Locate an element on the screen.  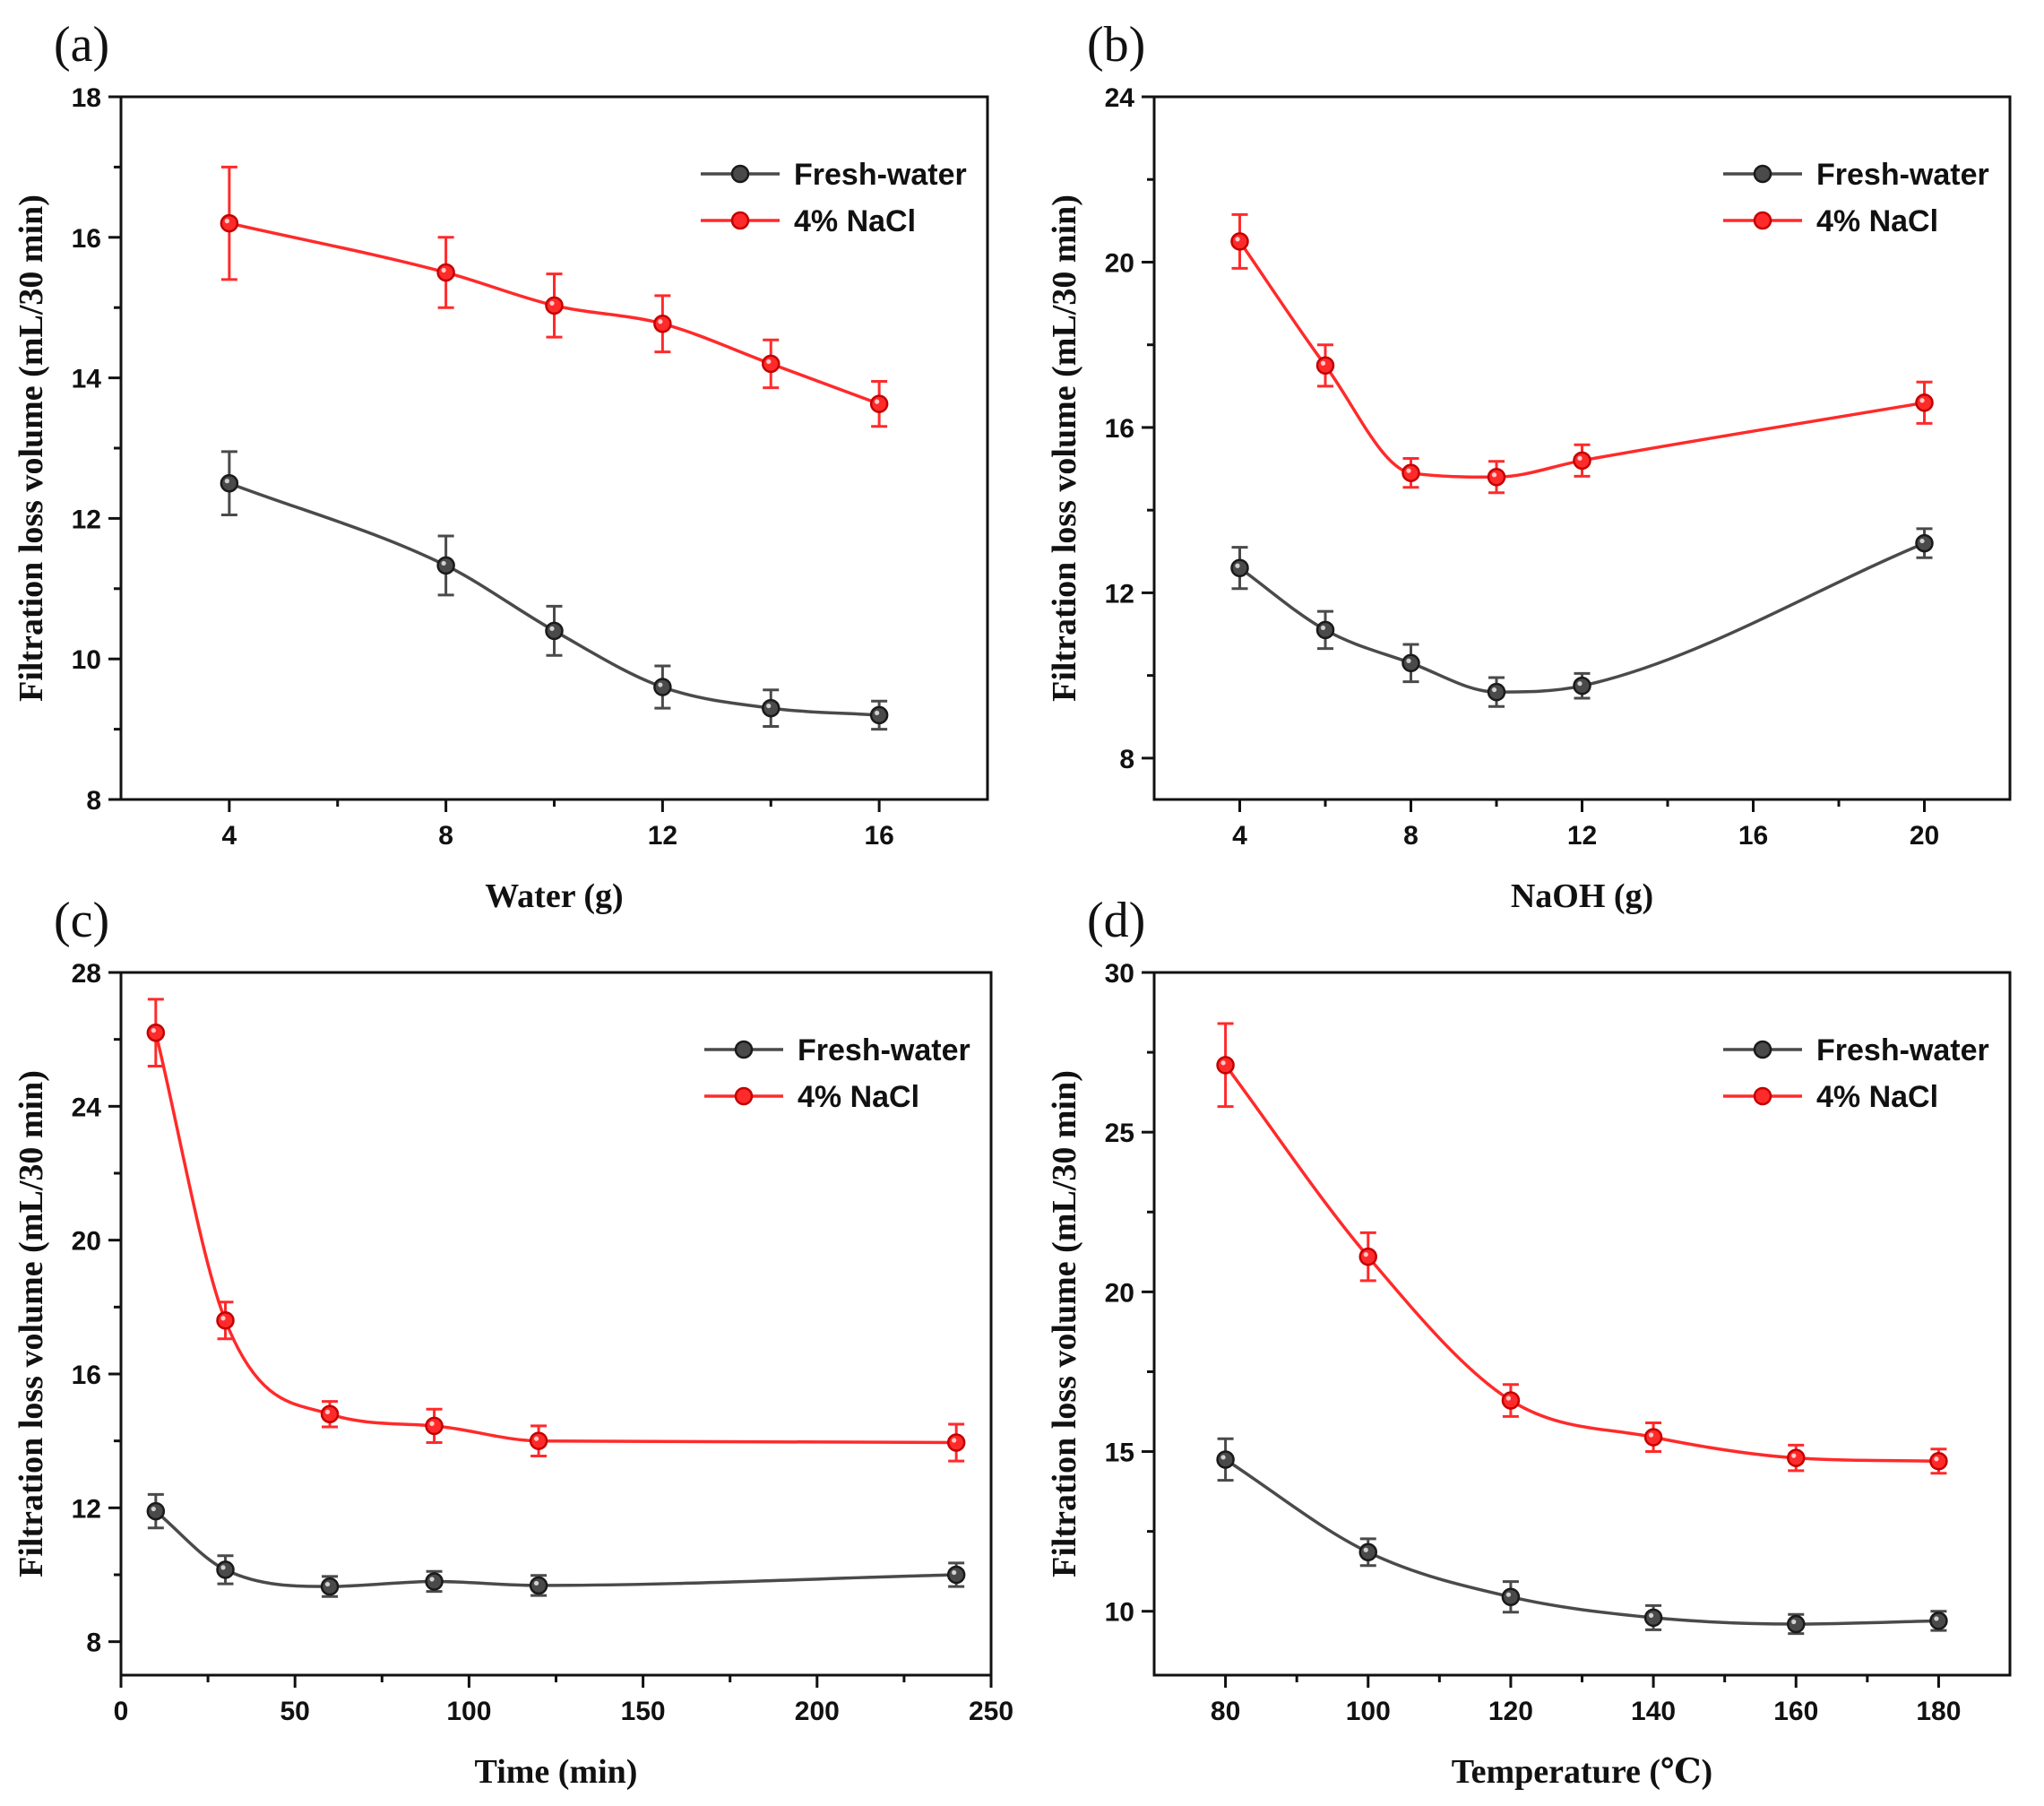
x-tick-label: 140 is located at coordinates (1653, 1712).